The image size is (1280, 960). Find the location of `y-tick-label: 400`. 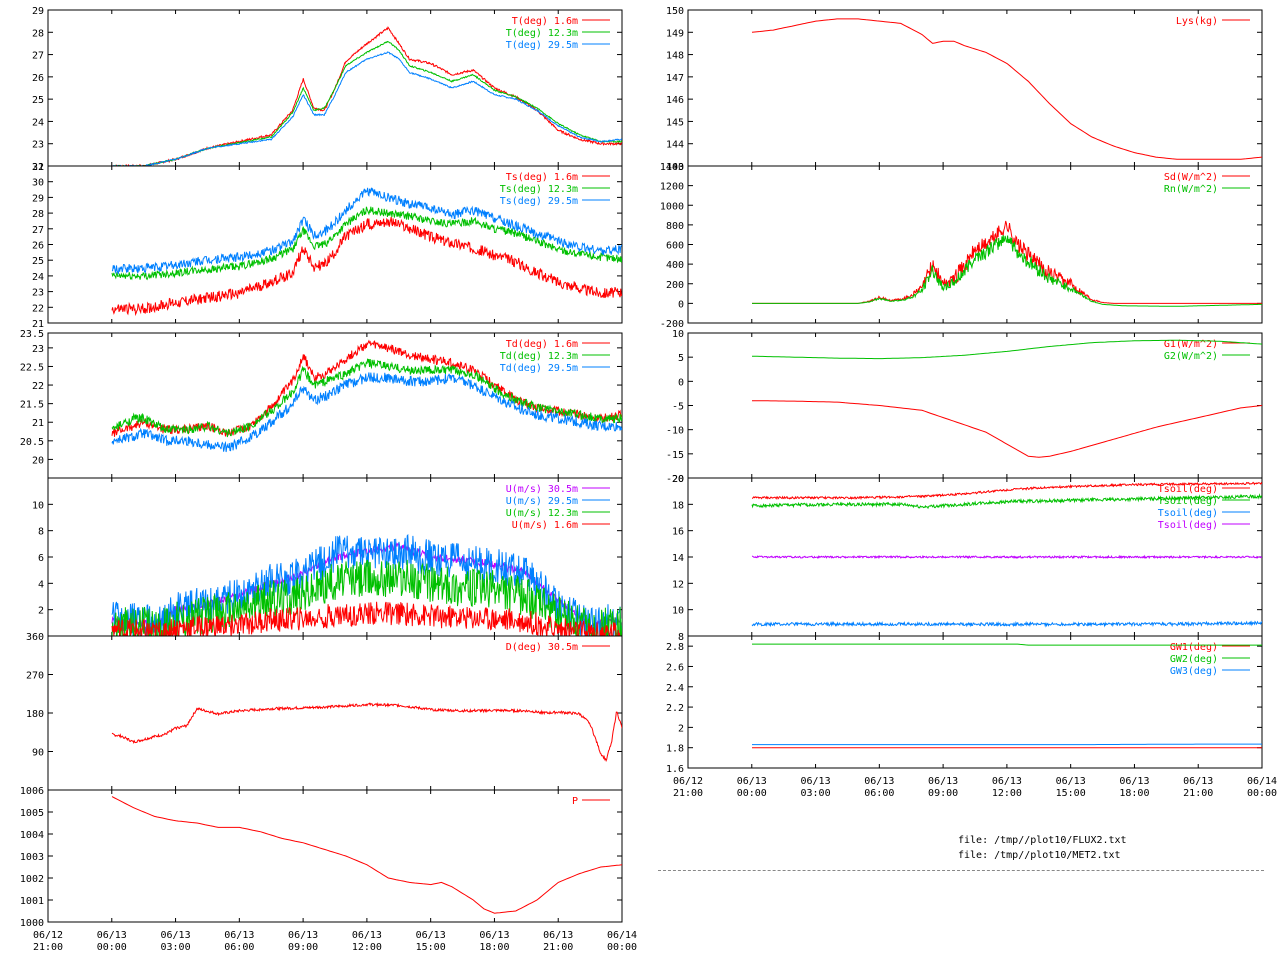

y-tick-label: 400 is located at coordinates (675, 265).